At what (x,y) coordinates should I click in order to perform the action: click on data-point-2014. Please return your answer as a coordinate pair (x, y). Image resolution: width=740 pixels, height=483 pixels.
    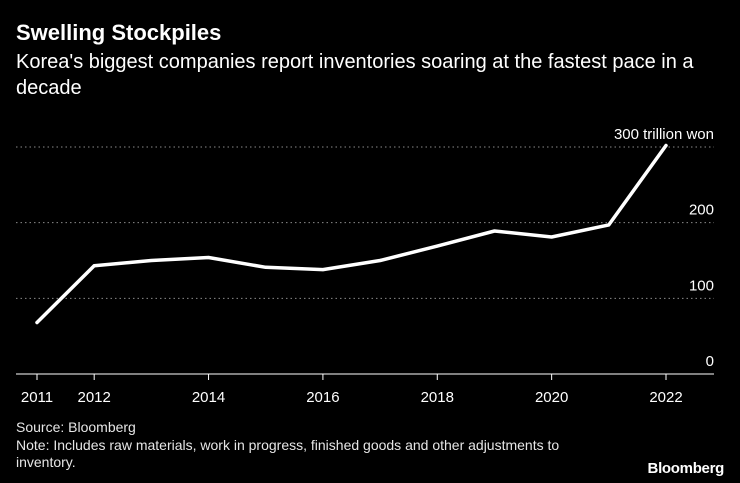
    Looking at the image, I should click on (209, 257).